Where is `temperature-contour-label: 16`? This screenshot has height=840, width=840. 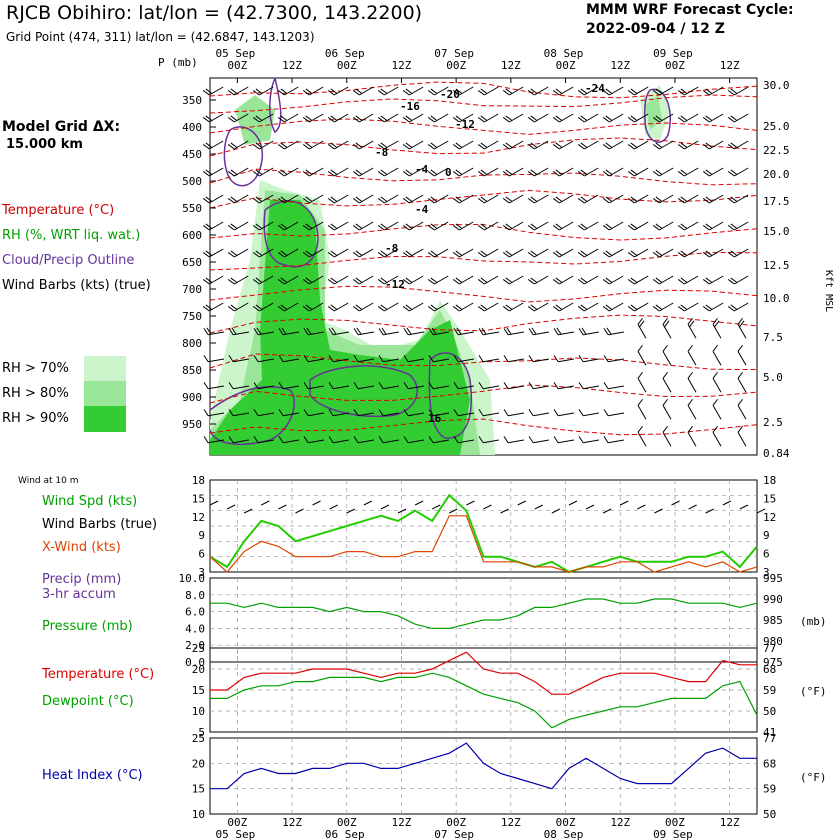 temperature-contour-label: 16 is located at coordinates (435, 418).